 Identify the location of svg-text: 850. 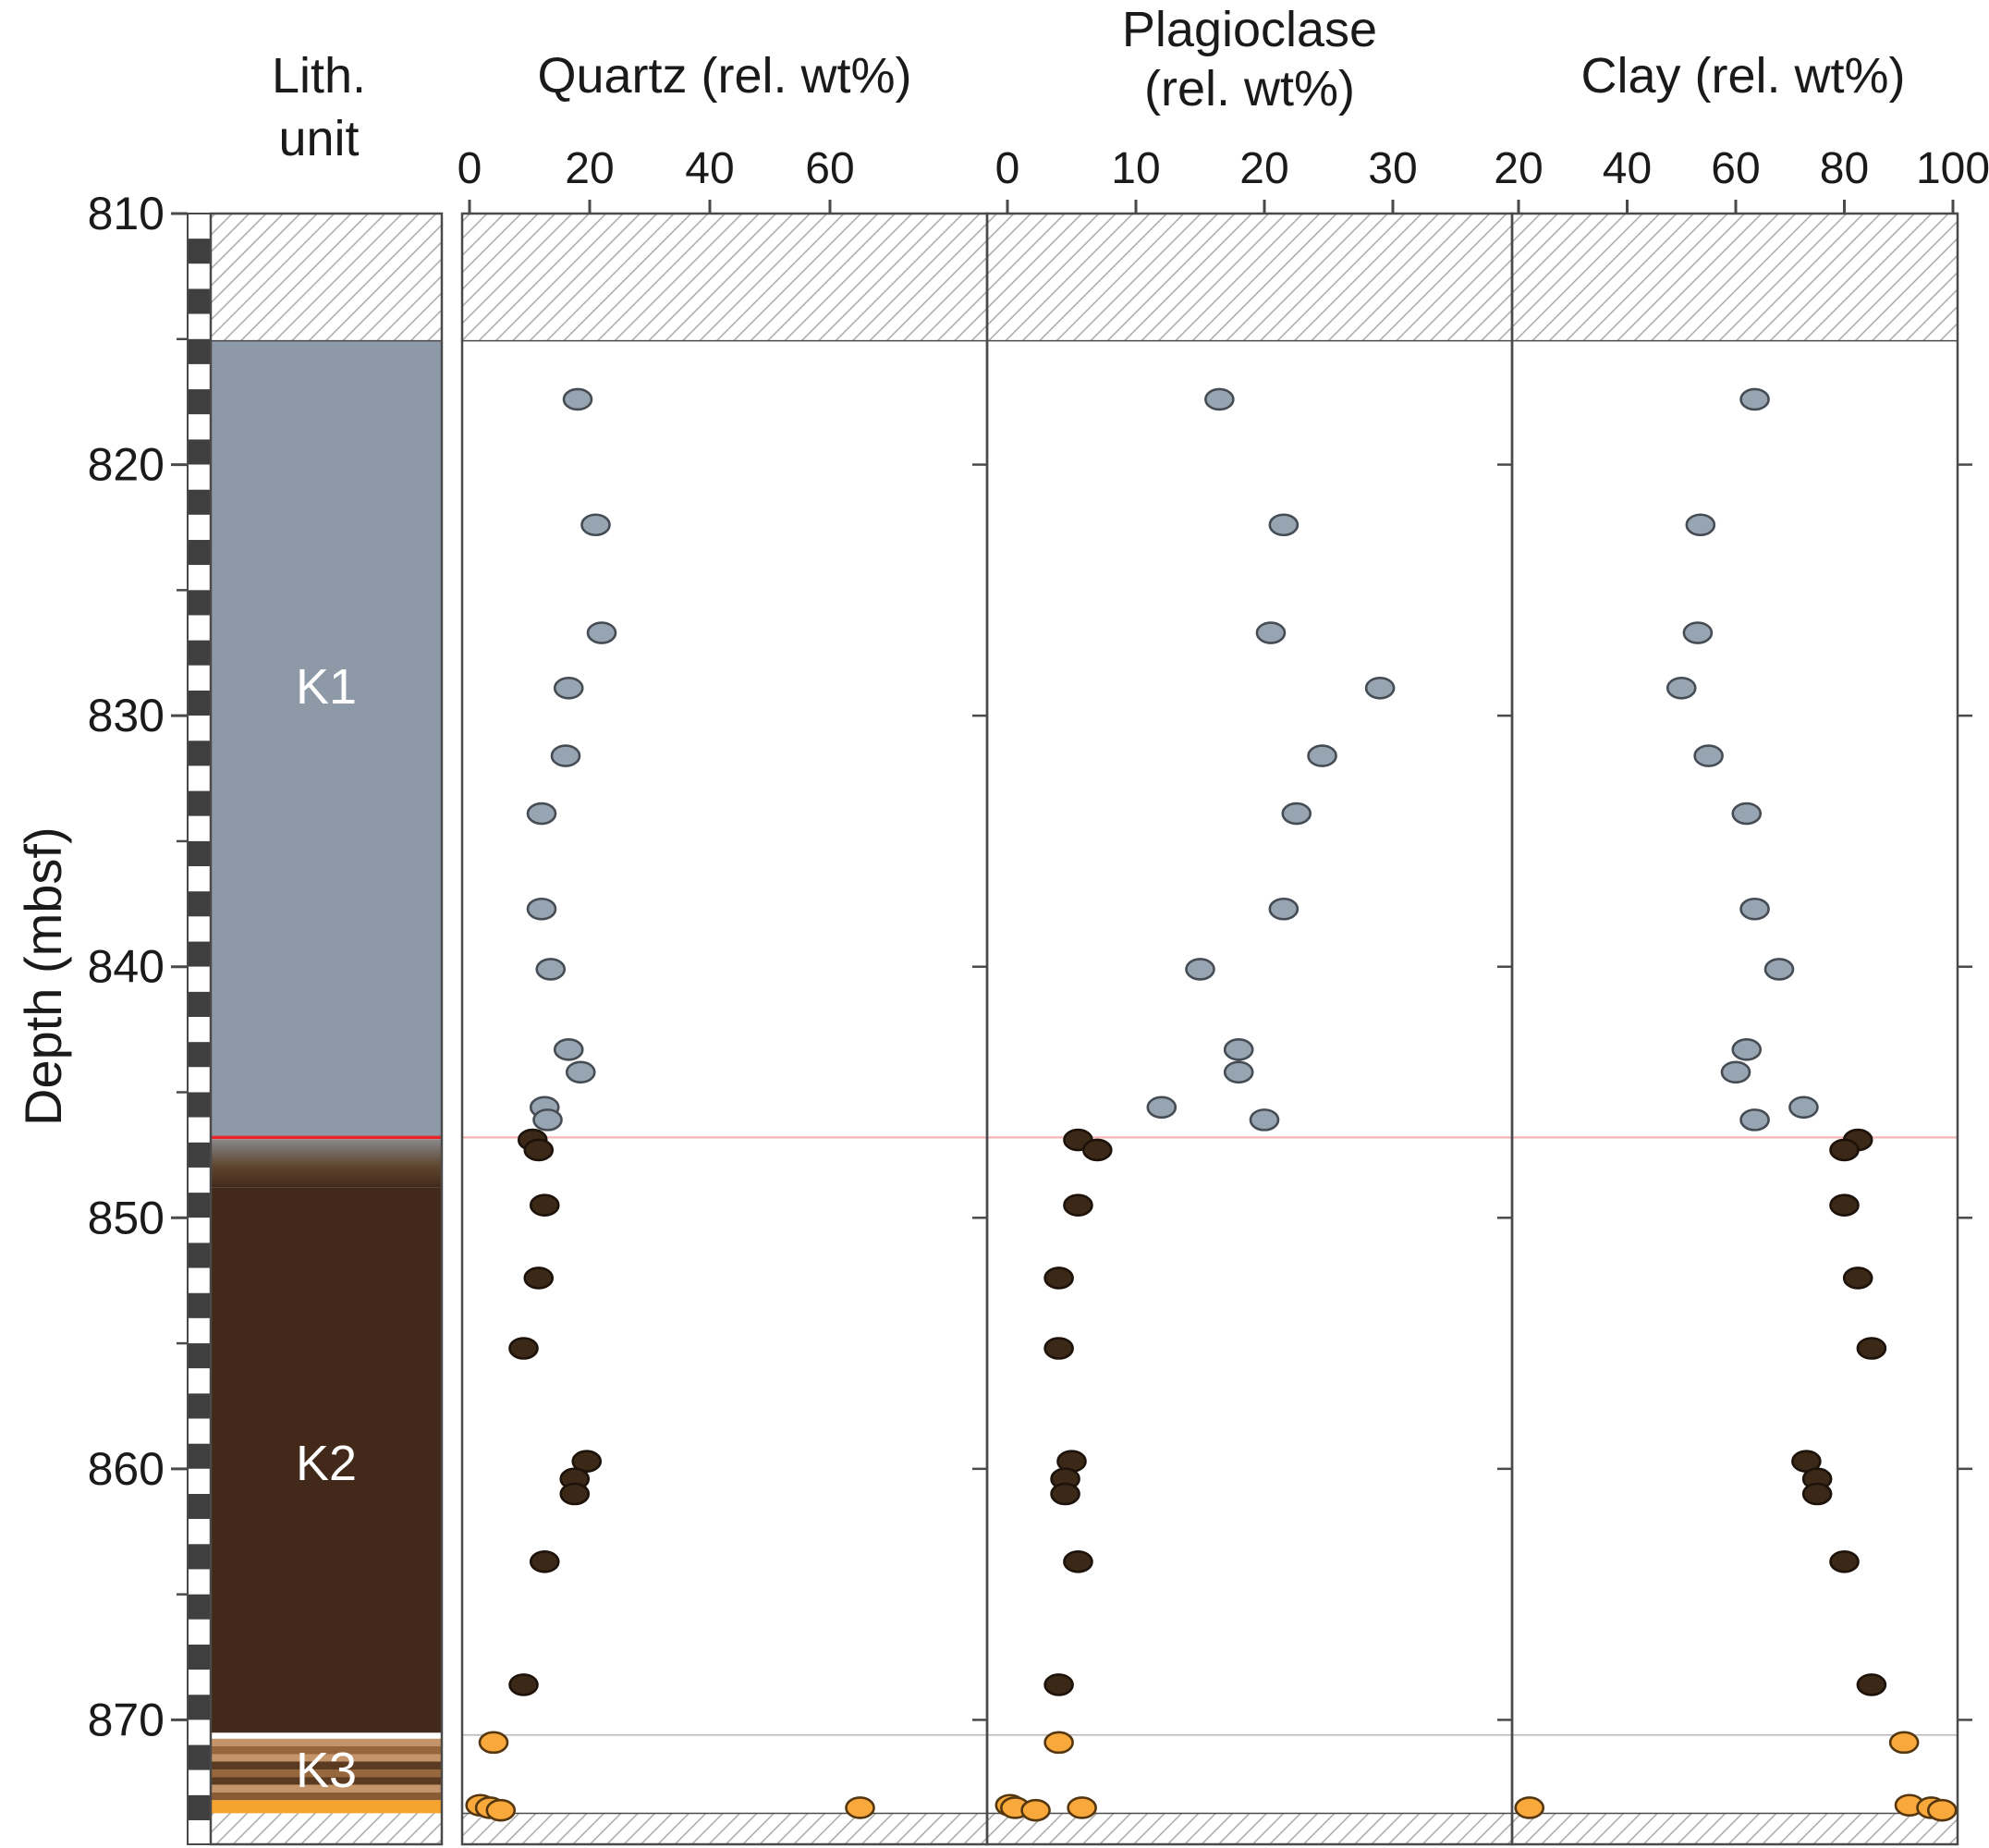
(126, 1217).